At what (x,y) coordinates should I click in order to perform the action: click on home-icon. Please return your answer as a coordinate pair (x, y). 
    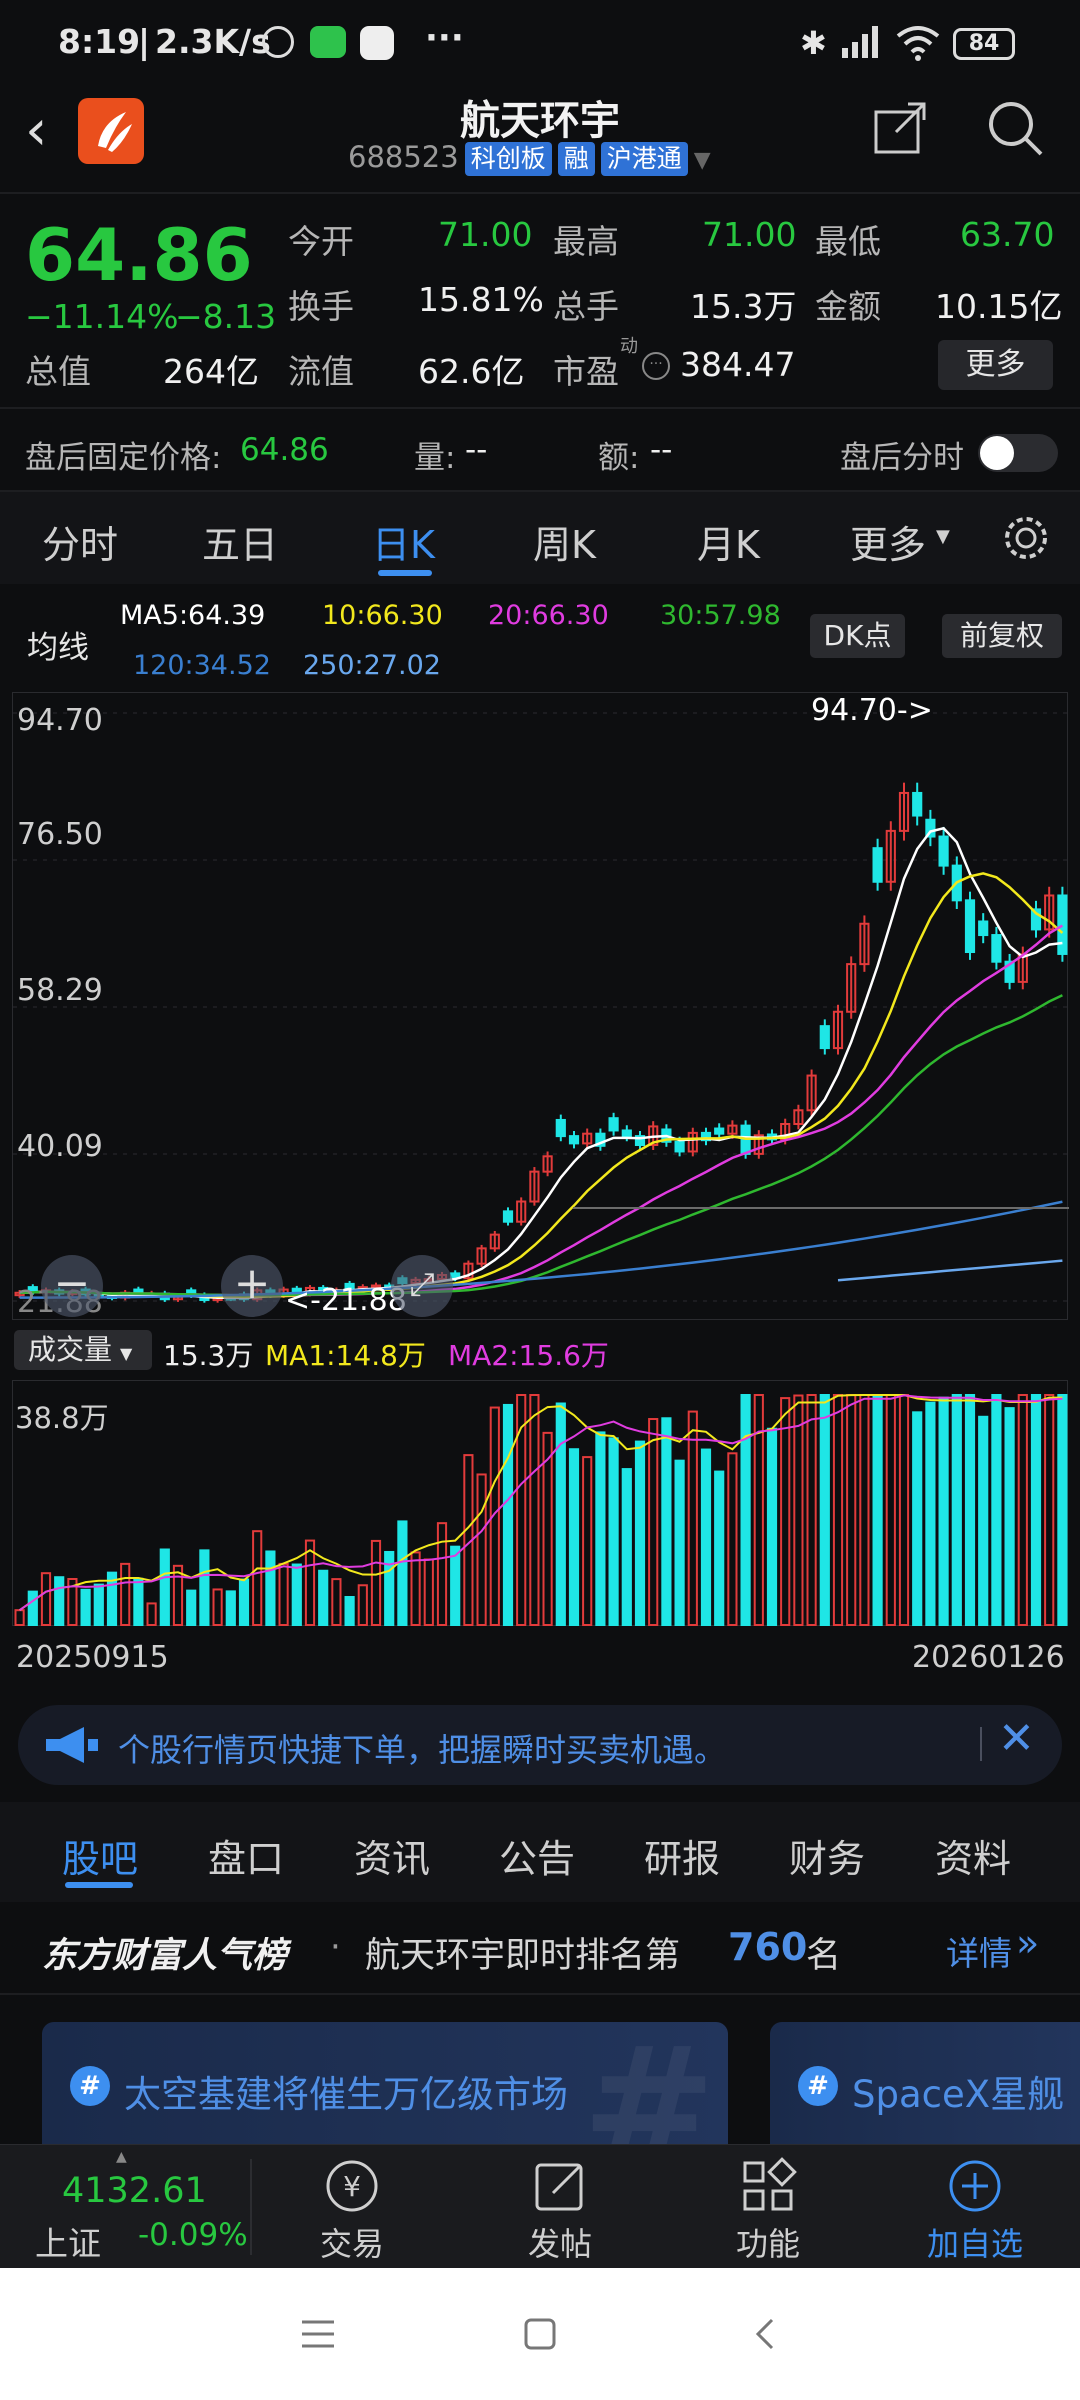
    Looking at the image, I should click on (540, 2334).